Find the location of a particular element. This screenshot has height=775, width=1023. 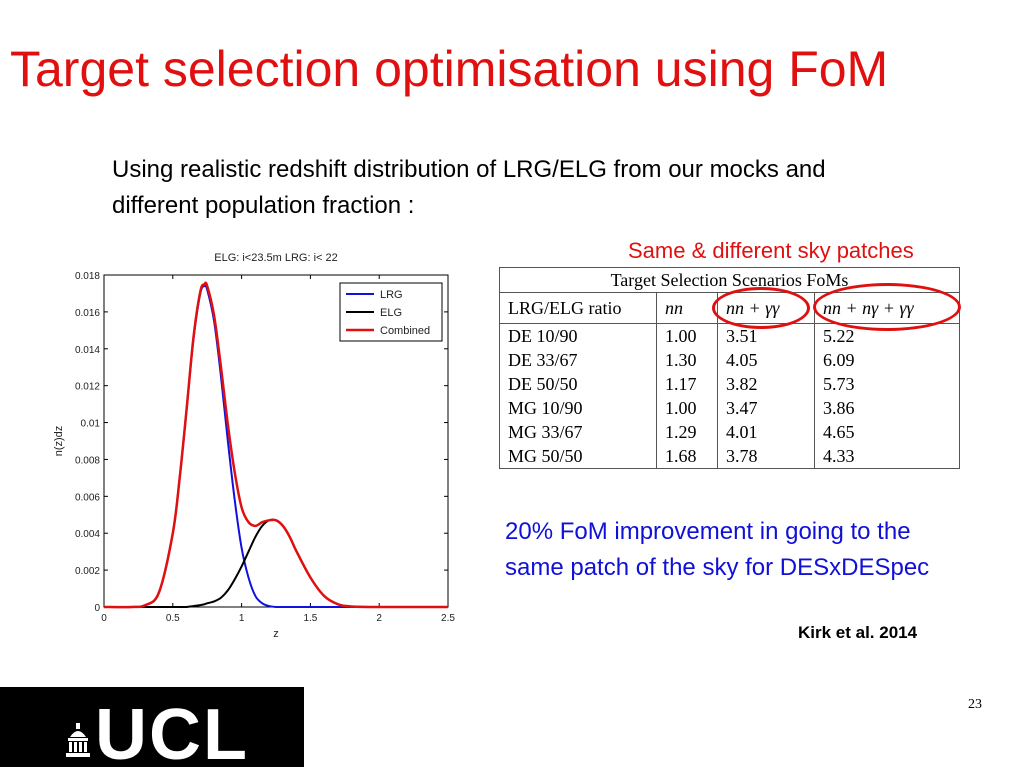

x-tick-label: 2 is located at coordinates (379, 618).